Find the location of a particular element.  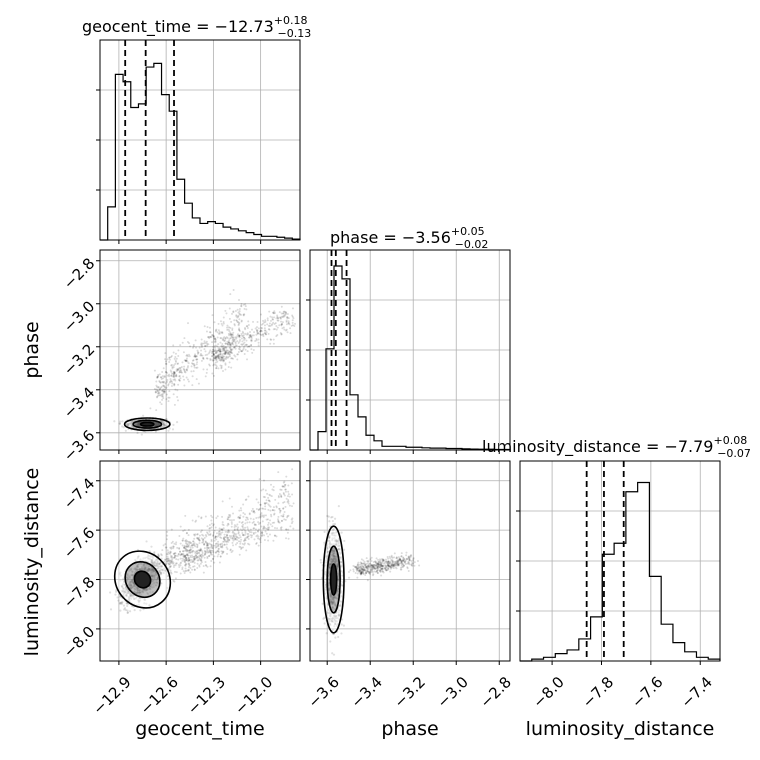

axes-phase is located at coordinates (410, 350).